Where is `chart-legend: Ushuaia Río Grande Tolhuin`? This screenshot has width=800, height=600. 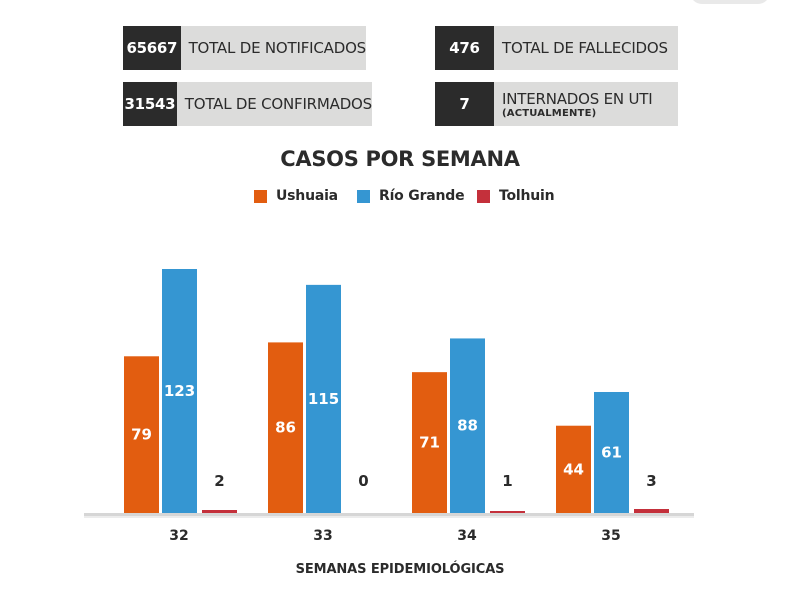 chart-legend: Ushuaia Río Grande Tolhuin is located at coordinates (400, 198).